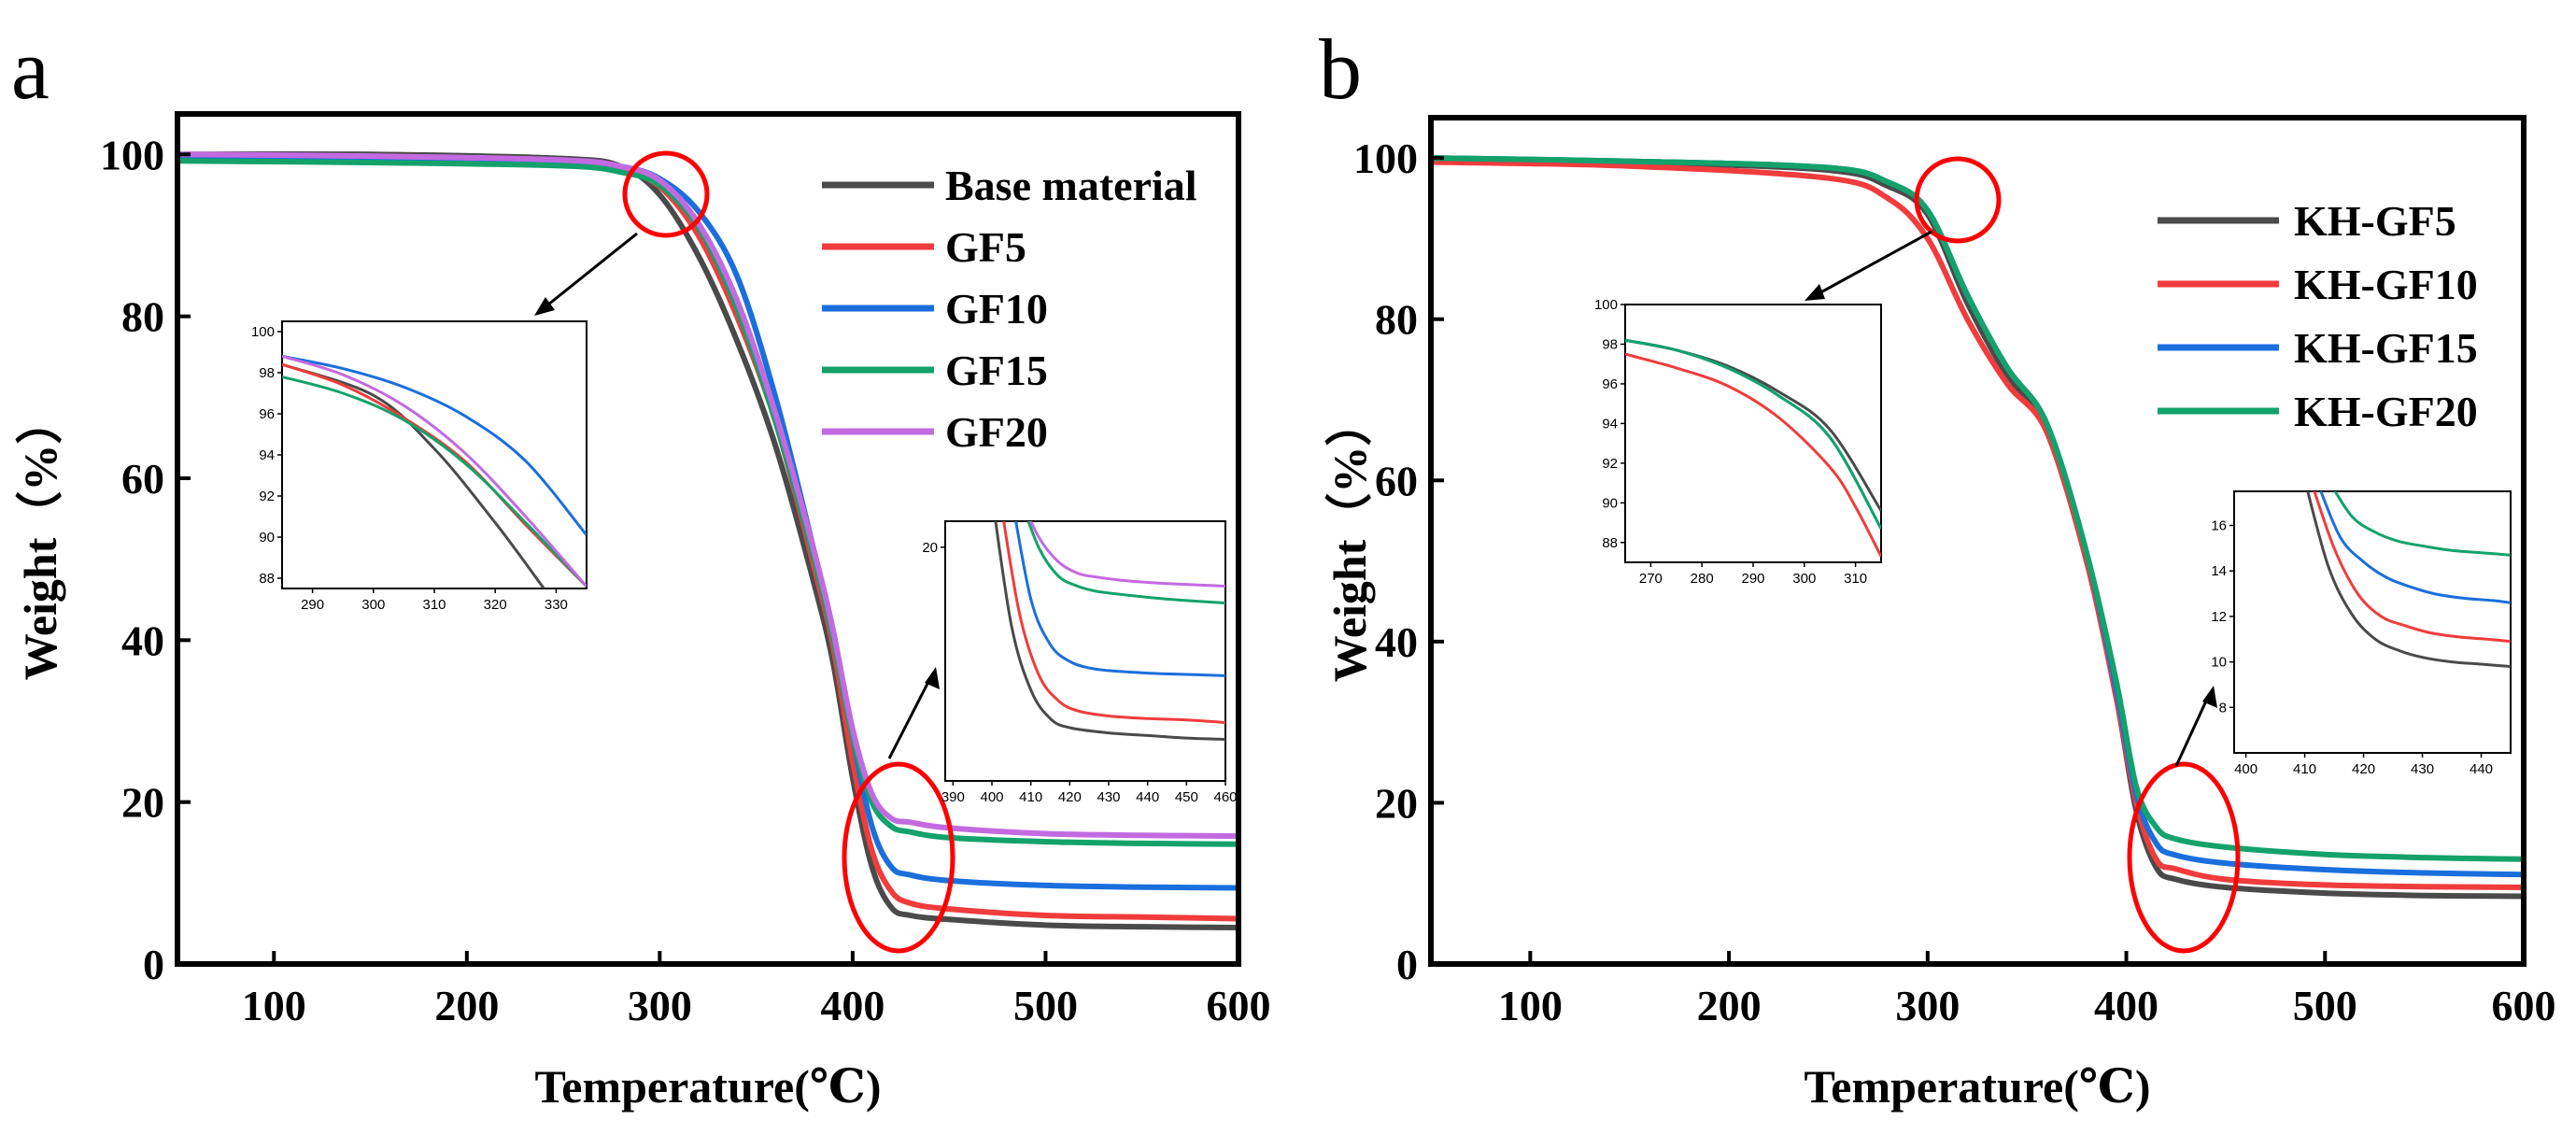 The image size is (2576, 1134). What do you see at coordinates (1815, 293) in the screenshot?
I see `panel-b-arrowhead-upper` at bounding box center [1815, 293].